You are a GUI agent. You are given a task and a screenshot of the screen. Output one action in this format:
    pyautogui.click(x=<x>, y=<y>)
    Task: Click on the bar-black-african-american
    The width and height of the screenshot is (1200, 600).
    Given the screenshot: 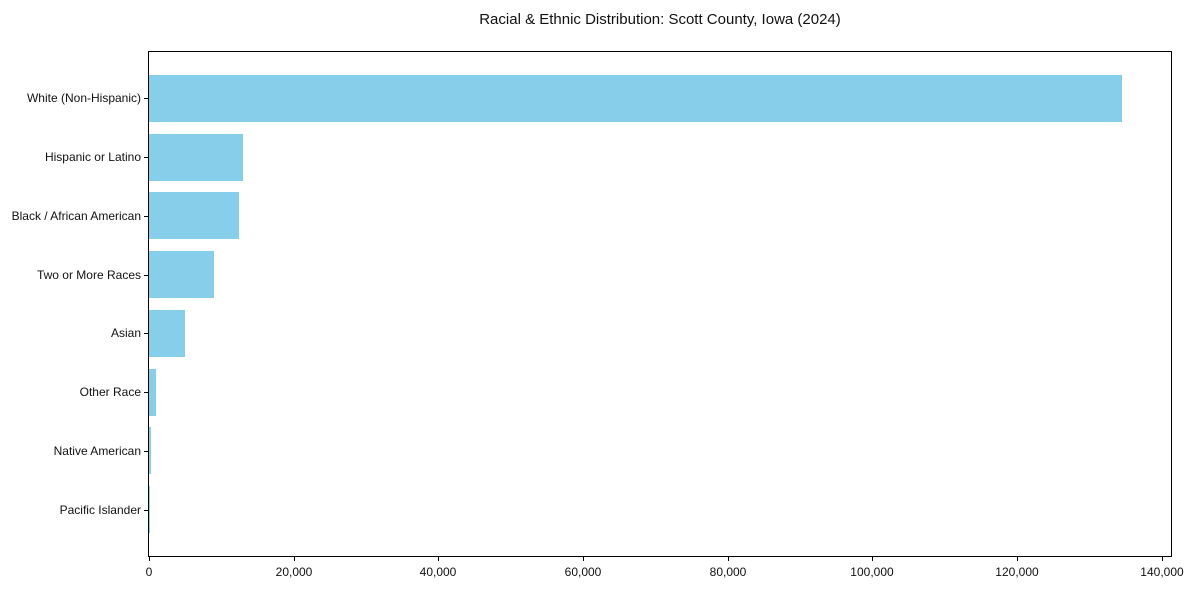 What is the action you would take?
    pyautogui.click(x=194, y=216)
    